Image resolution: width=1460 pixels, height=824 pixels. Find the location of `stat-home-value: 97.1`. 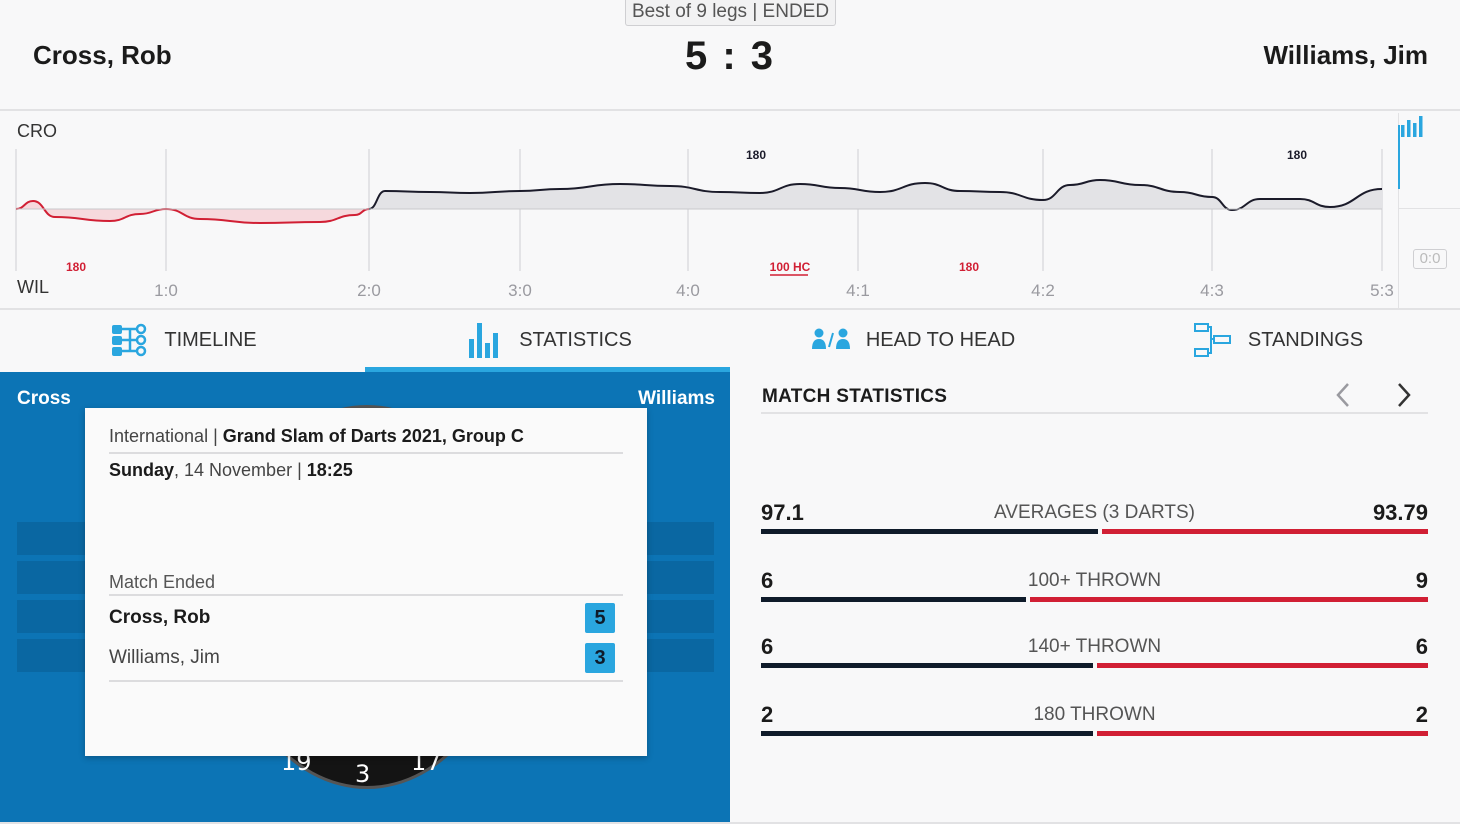

stat-home-value: 97.1 is located at coordinates (782, 512).